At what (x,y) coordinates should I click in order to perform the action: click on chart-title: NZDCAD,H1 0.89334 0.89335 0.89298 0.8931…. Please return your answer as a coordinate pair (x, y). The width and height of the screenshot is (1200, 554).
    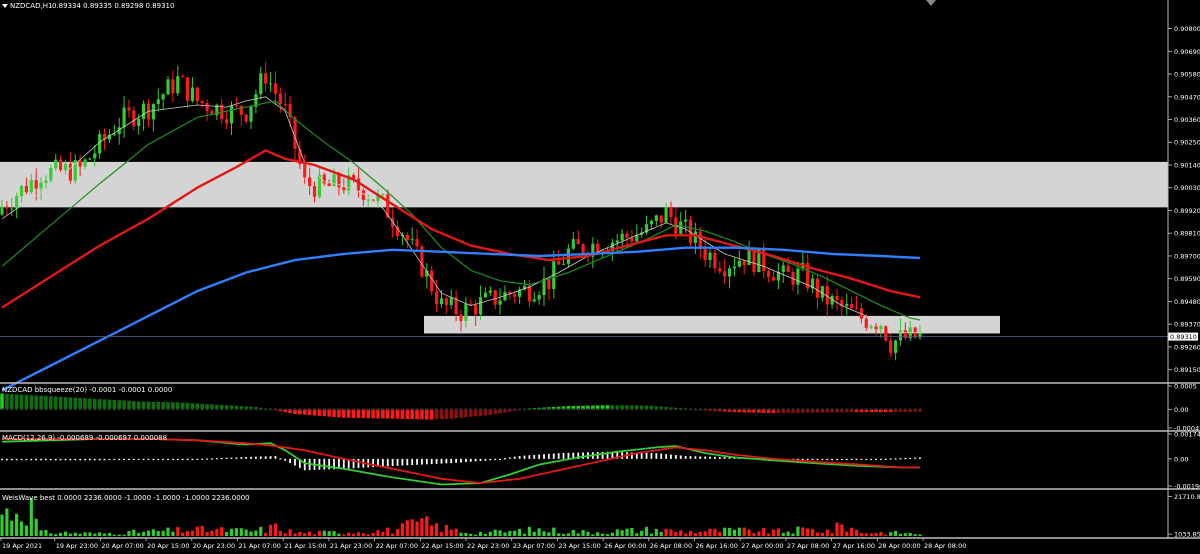
    Looking at the image, I should click on (469, 5).